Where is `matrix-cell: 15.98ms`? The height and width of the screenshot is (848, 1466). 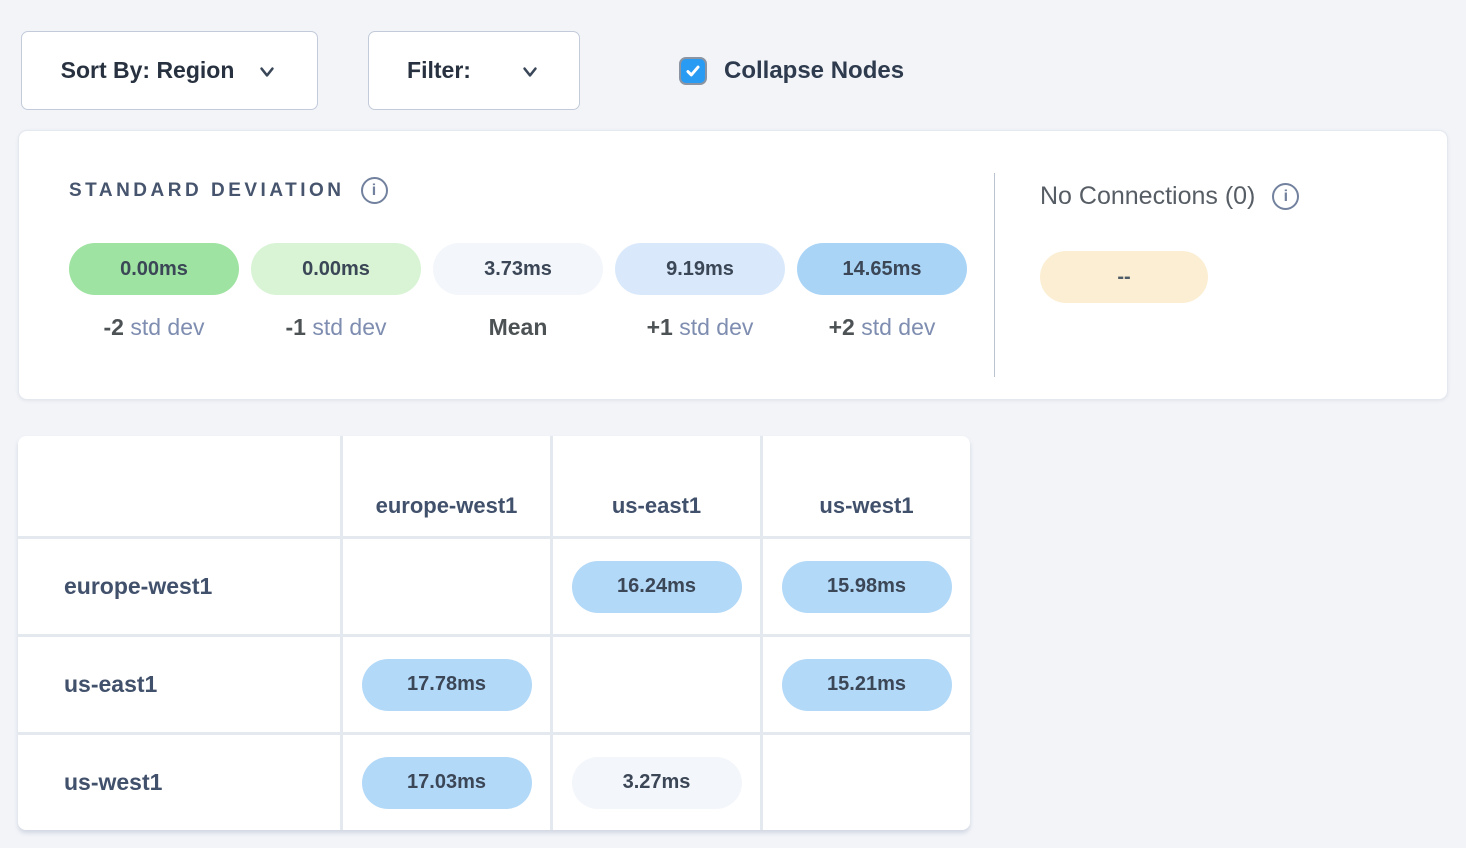 matrix-cell: 15.98ms is located at coordinates (866, 586).